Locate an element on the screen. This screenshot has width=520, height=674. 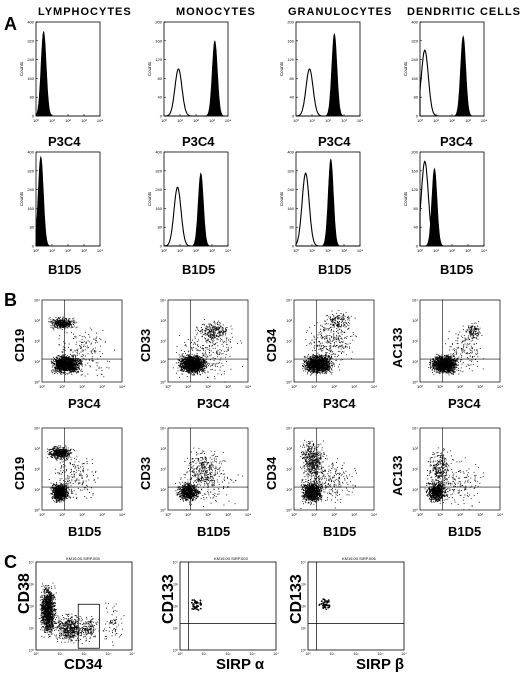
x-tick-label: 10² is located at coordinates (328, 120).